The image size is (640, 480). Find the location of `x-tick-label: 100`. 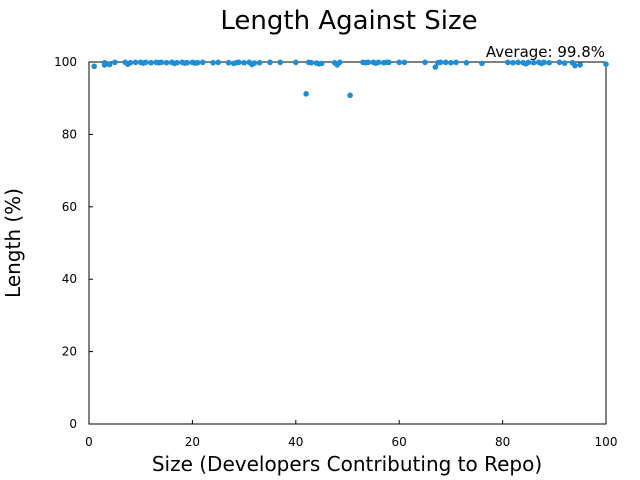

x-tick-label: 100 is located at coordinates (606, 442).